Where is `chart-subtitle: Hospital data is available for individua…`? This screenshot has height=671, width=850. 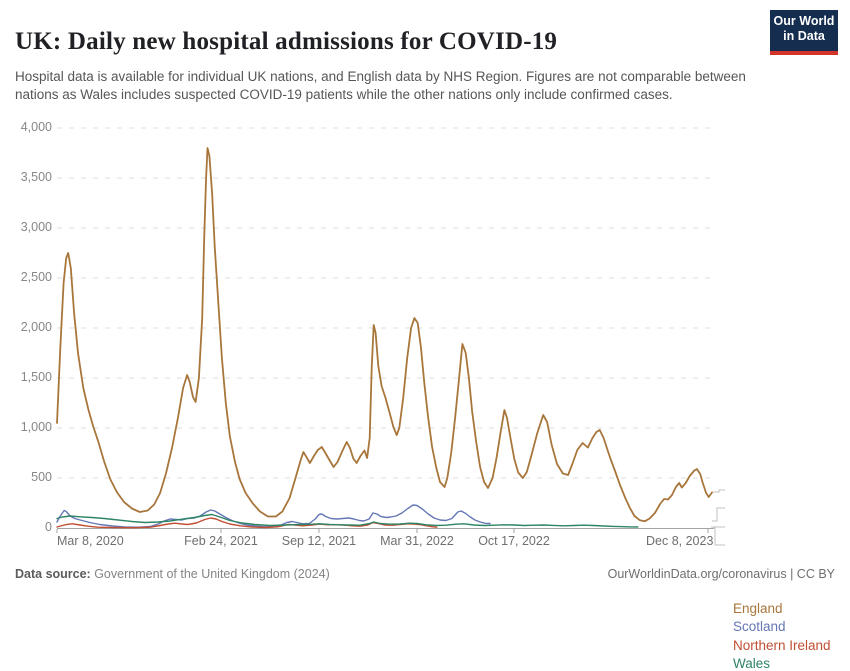
chart-subtitle: Hospital data is available for individua… is located at coordinates (380, 85).